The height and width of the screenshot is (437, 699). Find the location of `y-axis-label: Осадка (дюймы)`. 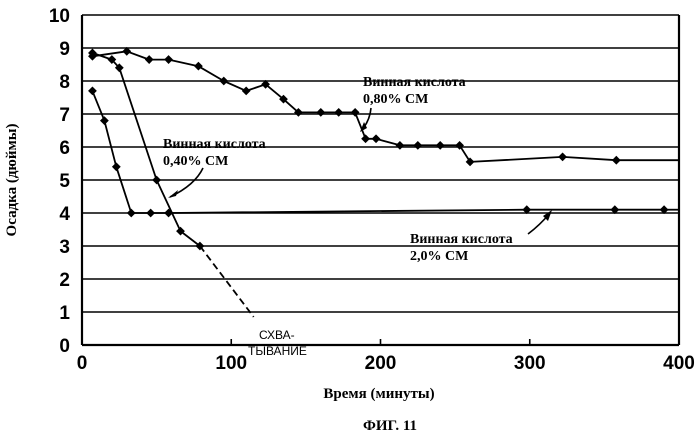

y-axis-label: Осадка (дюймы) is located at coordinates (12, 180).